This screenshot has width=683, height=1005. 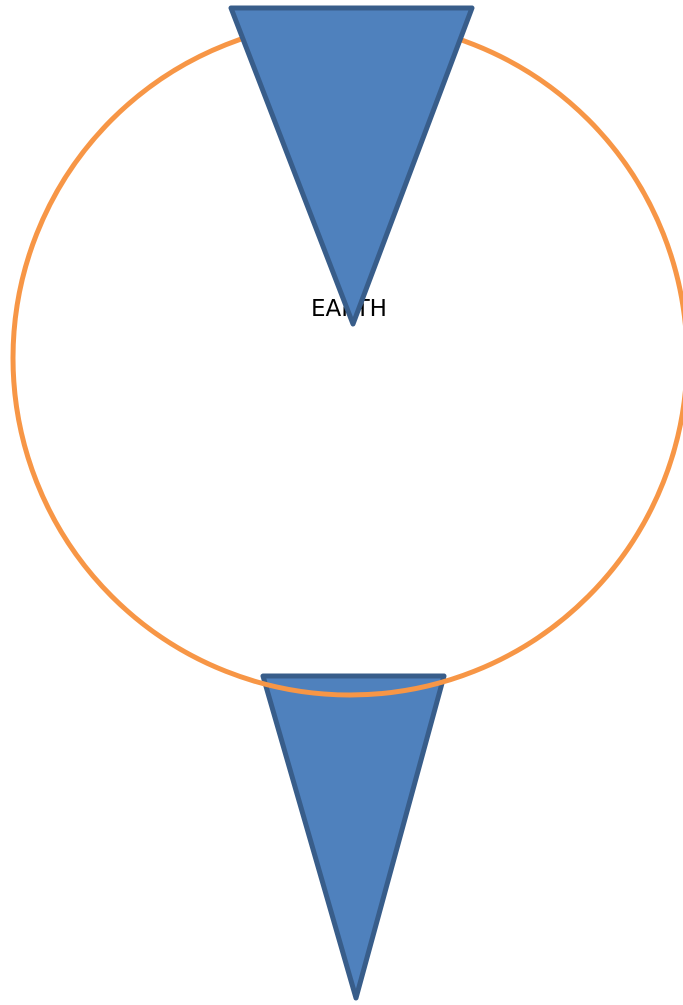 I want to click on bottom-triangle, so click(x=353, y=837).